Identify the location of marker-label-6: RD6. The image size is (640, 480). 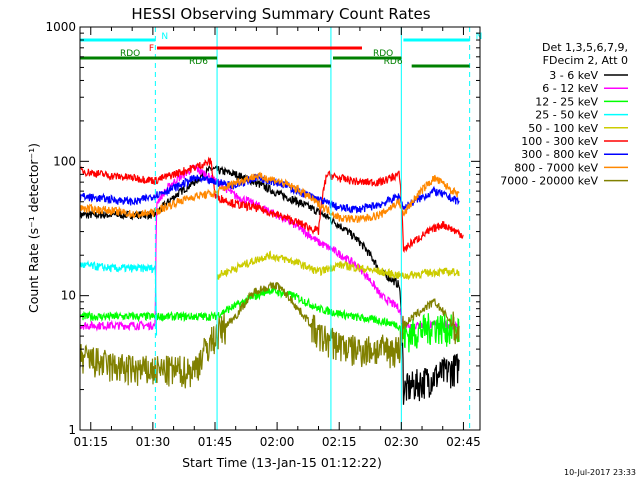
(198, 62).